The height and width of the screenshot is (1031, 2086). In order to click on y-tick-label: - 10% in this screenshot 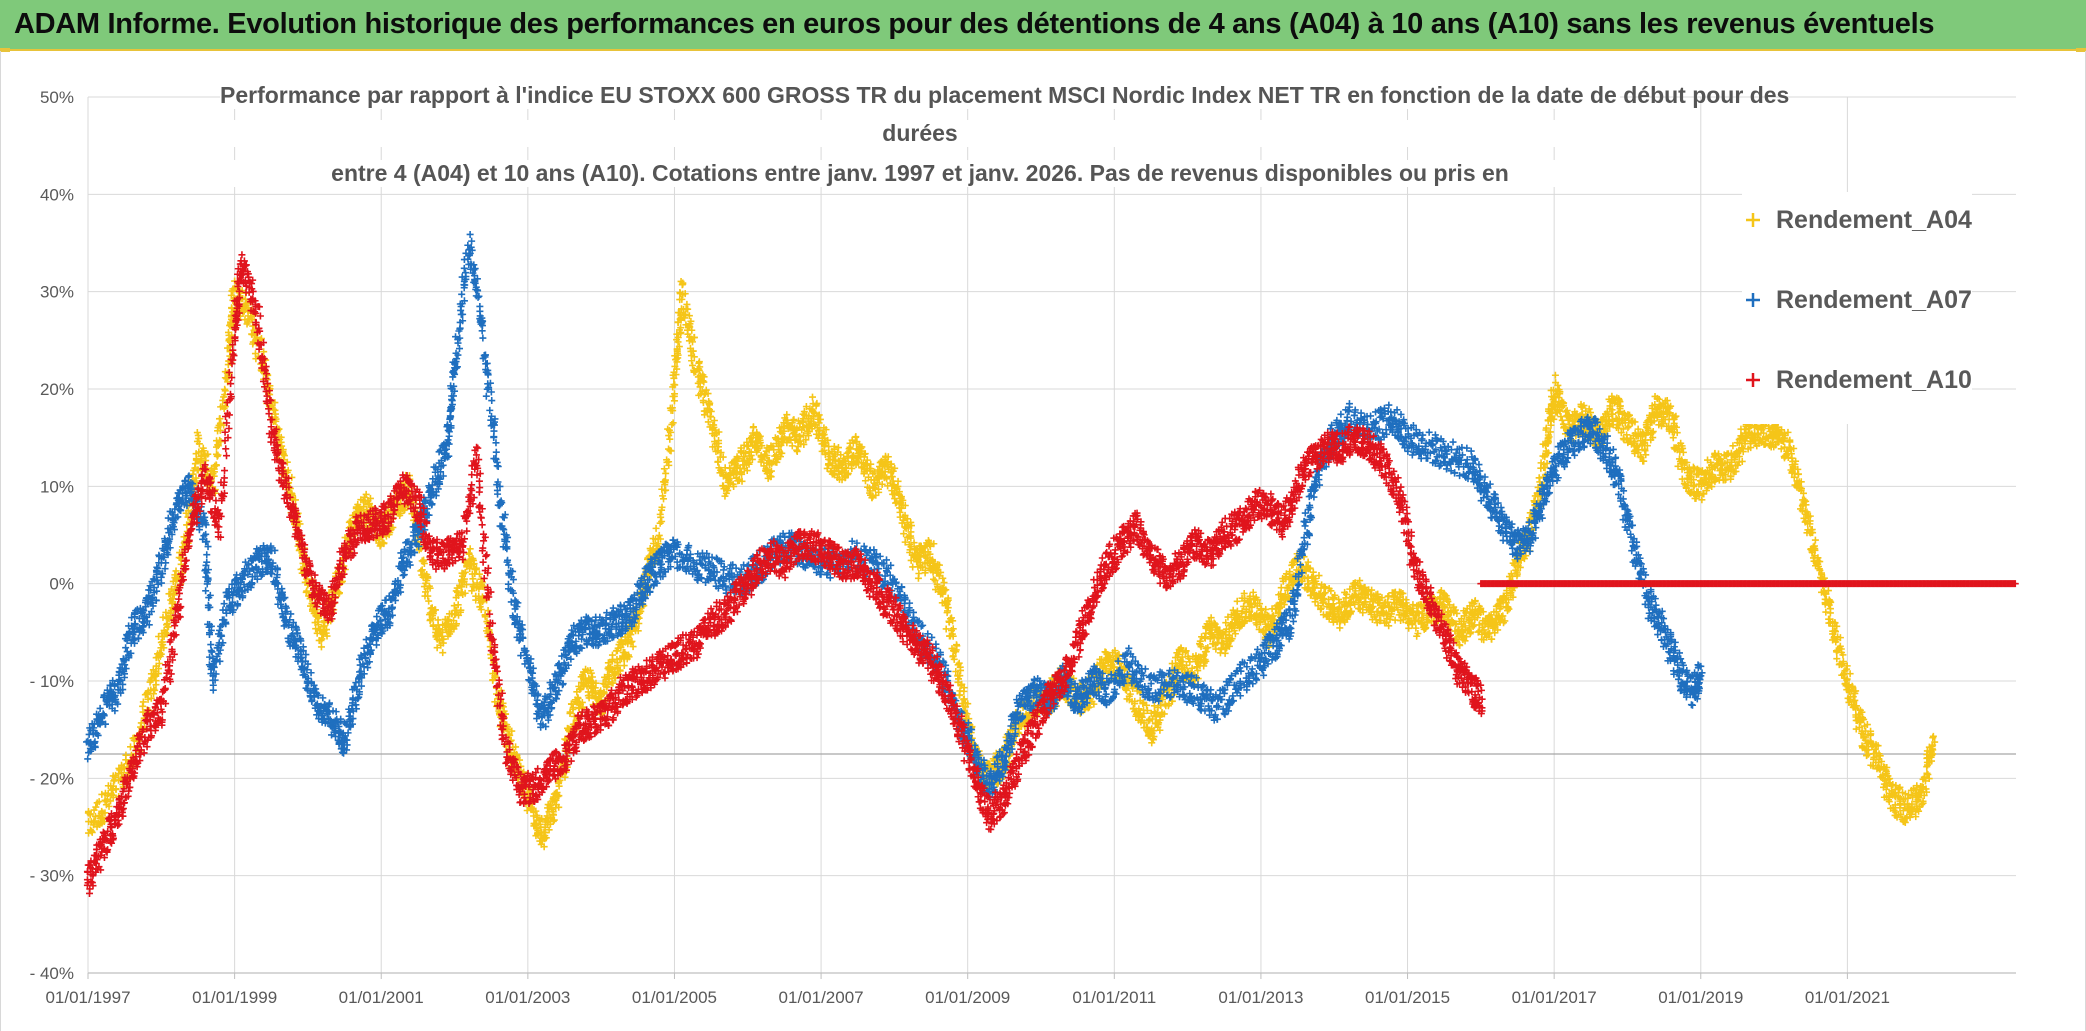, I will do `click(52, 681)`.